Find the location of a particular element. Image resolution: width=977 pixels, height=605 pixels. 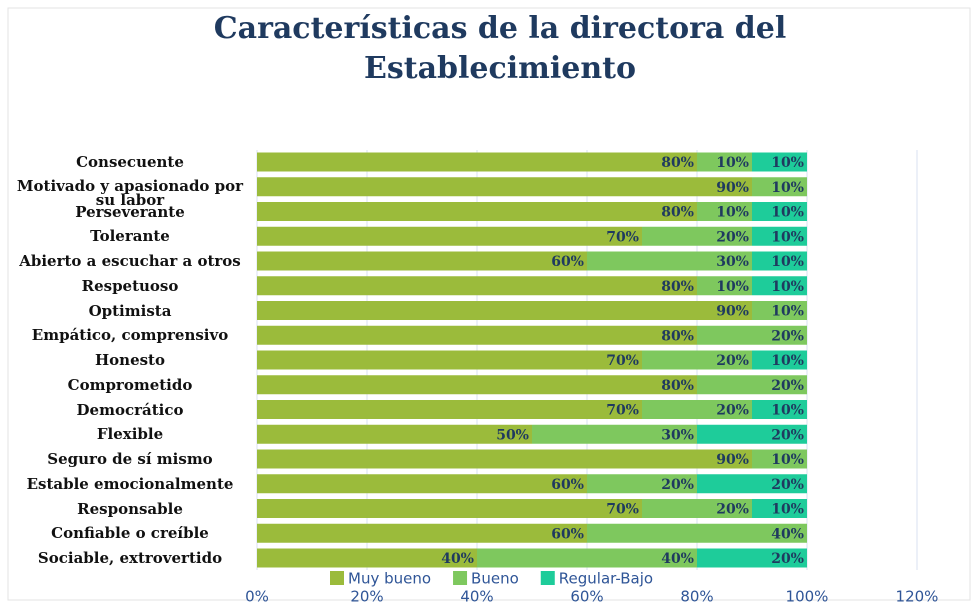

legend-label: Muy bueno is located at coordinates (389, 579).